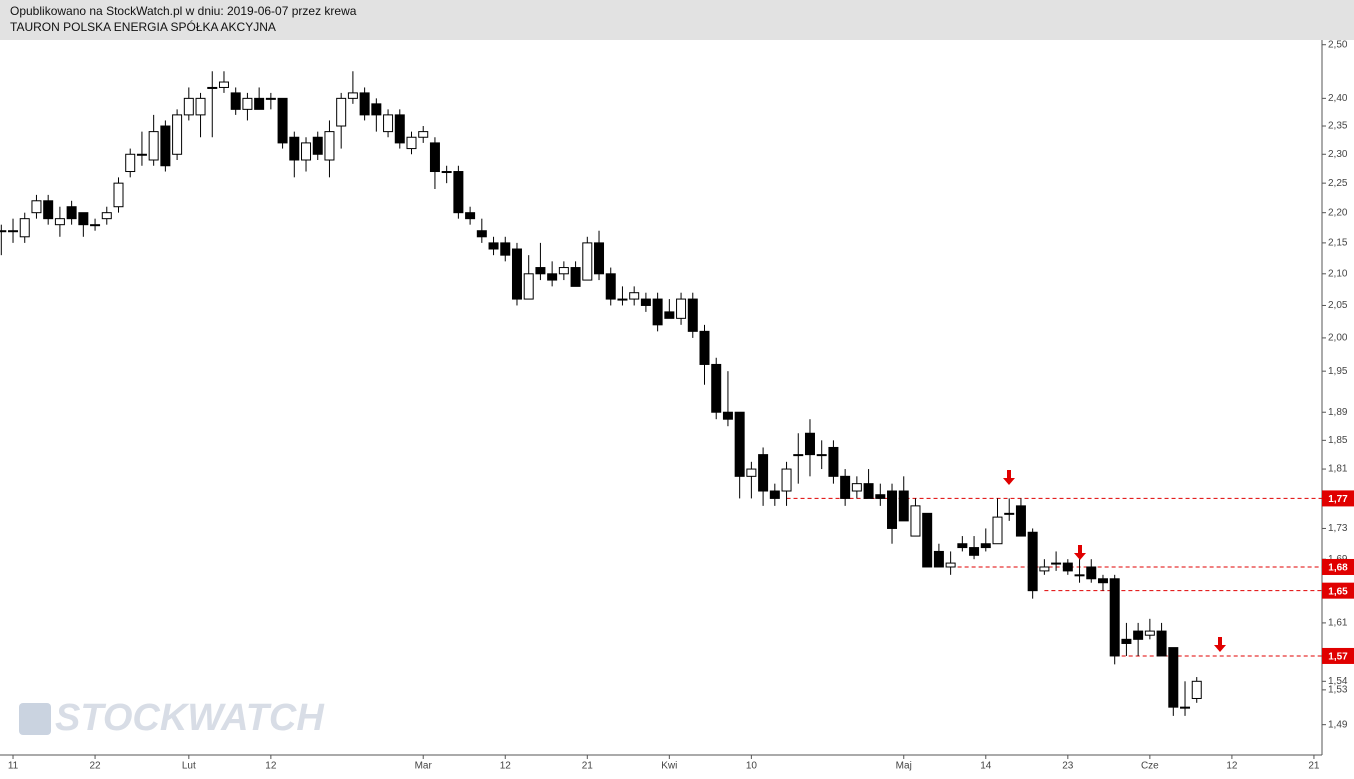 Image resolution: width=1354 pixels, height=779 pixels. What do you see at coordinates (1338, 371) in the screenshot?
I see `y-tick-label: 1,95` at bounding box center [1338, 371].